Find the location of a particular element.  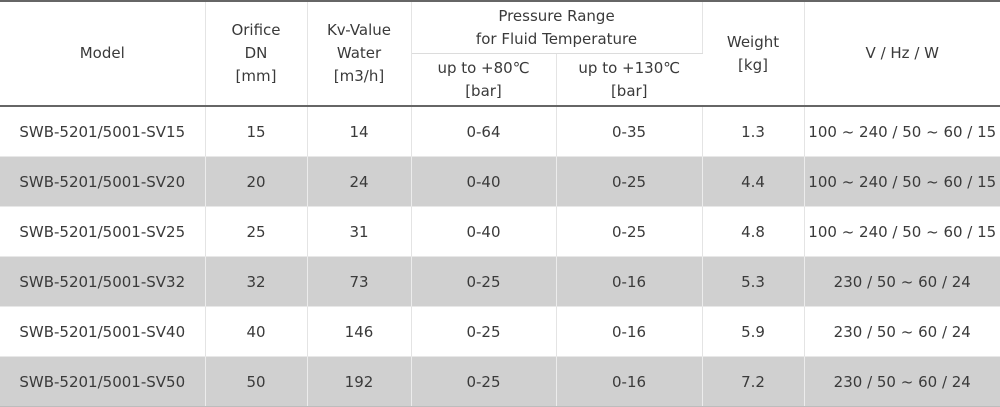

cell-model: SWB-5201/5001-SV50 is located at coordinates (103, 381).